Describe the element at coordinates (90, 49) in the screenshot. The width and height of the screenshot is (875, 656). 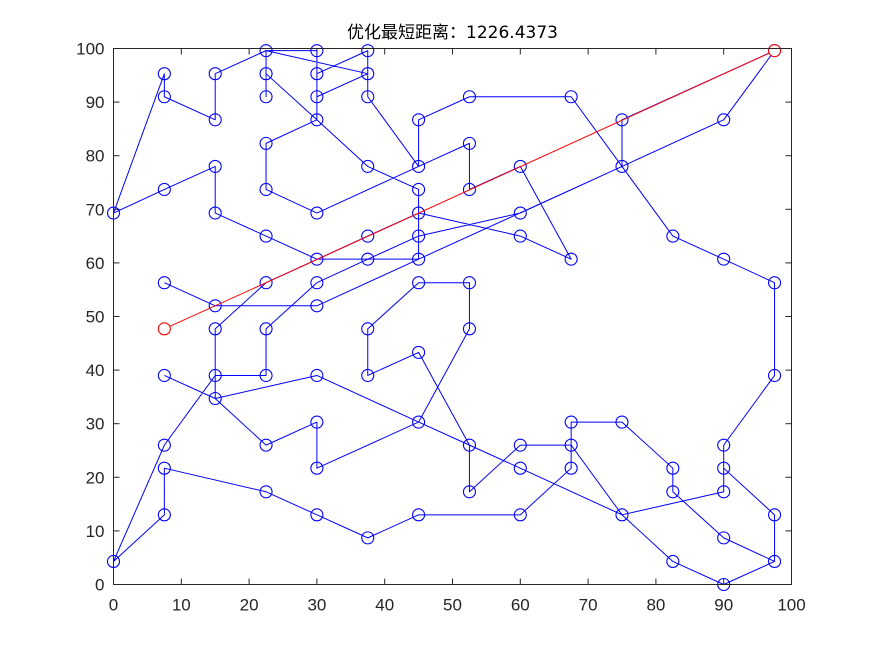
I see `y-tick-label: 100` at that location.